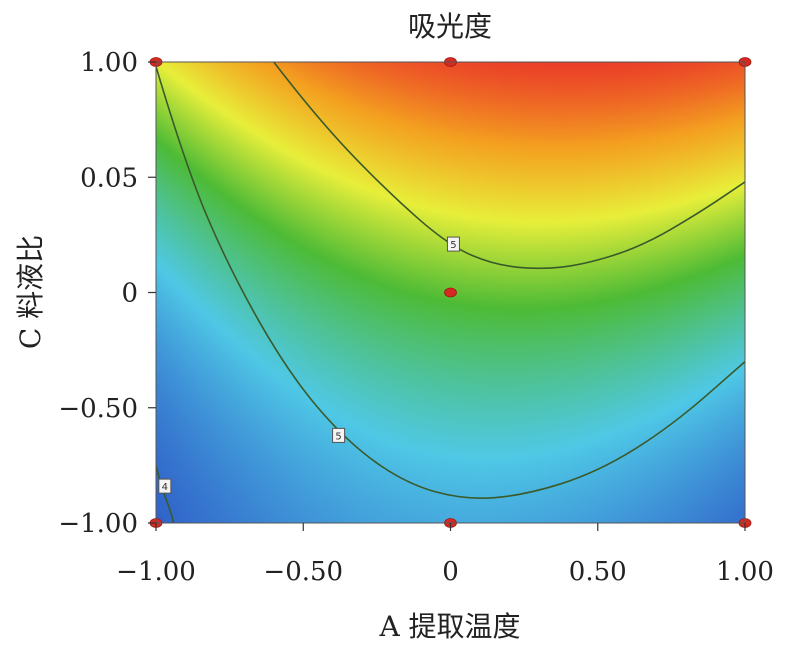 The width and height of the screenshot is (794, 658). Describe the element at coordinates (129, 294) in the screenshot. I see `y-tick-label: 0` at that location.